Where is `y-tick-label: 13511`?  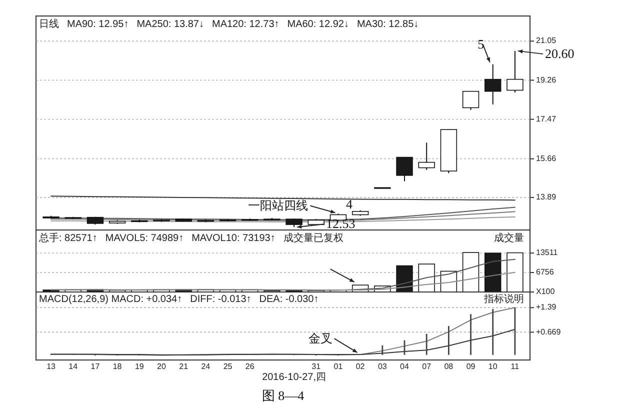 y-tick-label: 13511 is located at coordinates (547, 253).